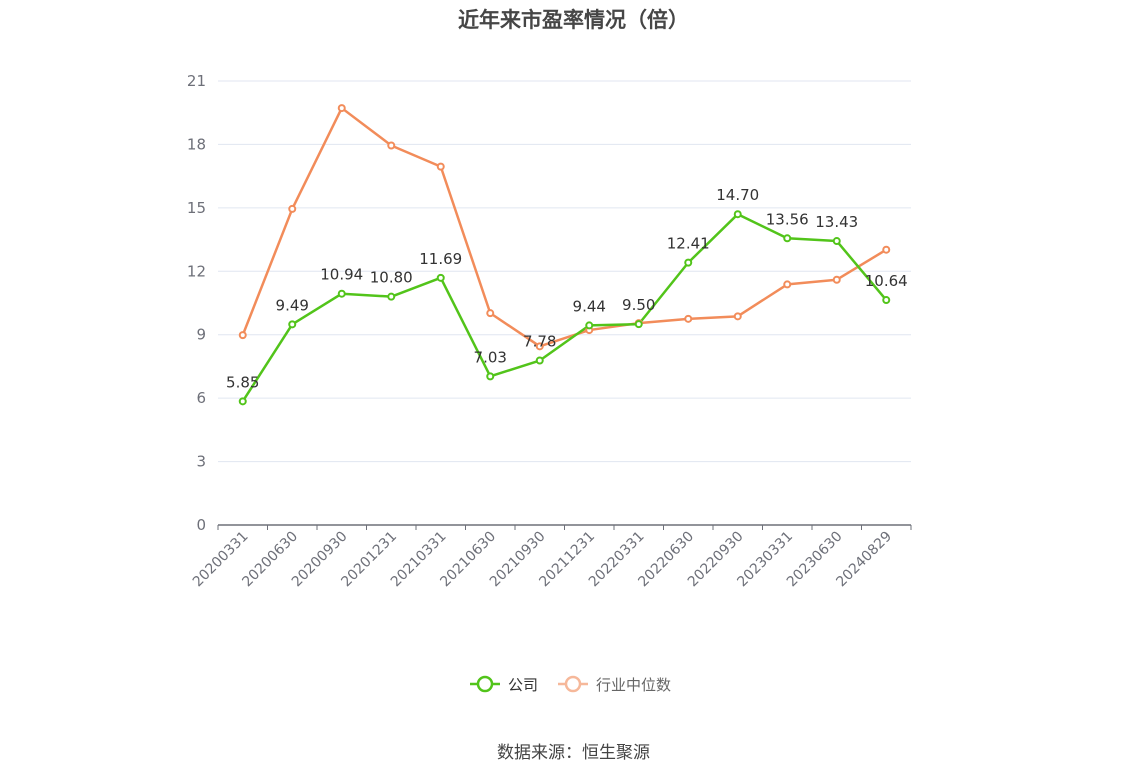 Image resolution: width=1147 pixels, height=776 pixels. What do you see at coordinates (201, 462) in the screenshot?
I see `y-tick-label: 3` at bounding box center [201, 462].